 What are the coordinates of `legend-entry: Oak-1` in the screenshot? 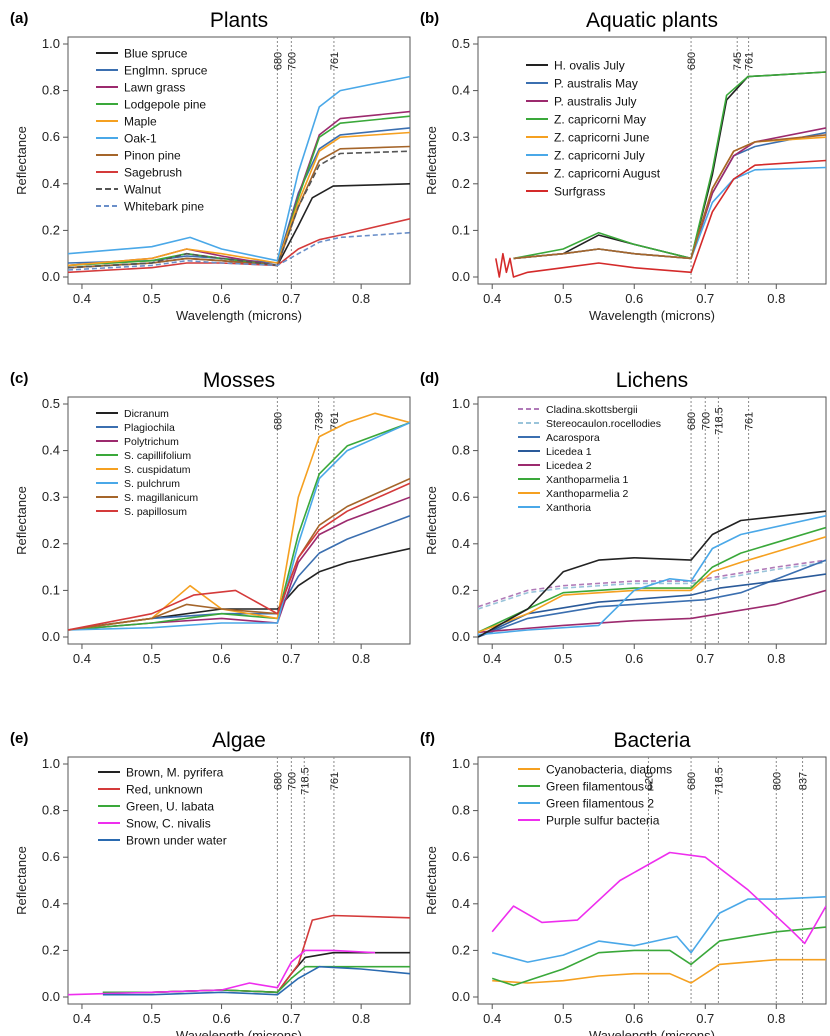 It's located at (140, 138).